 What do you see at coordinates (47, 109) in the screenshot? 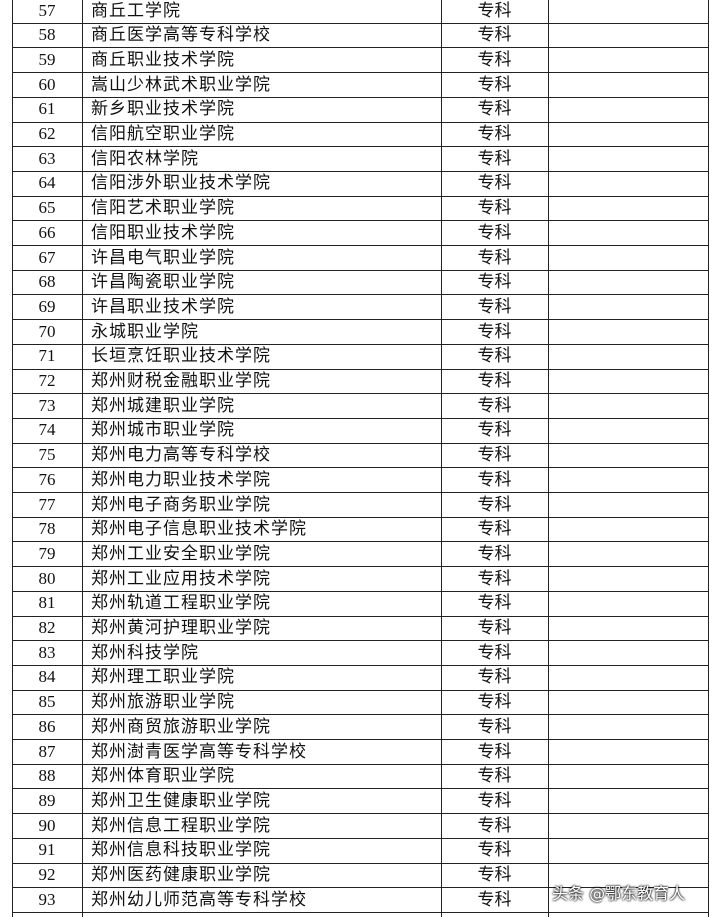
I see `row-number: 61` at bounding box center [47, 109].